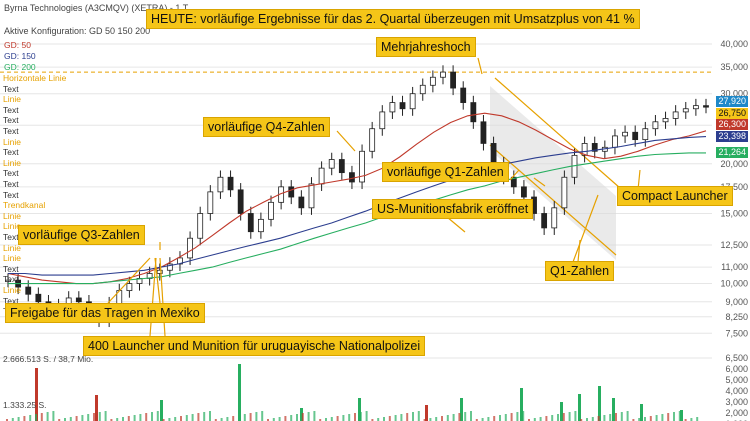 The image size is (750, 421). What do you see at coordinates (24, 205) in the screenshot?
I see `side-list-item: Trendkanal` at bounding box center [24, 205].